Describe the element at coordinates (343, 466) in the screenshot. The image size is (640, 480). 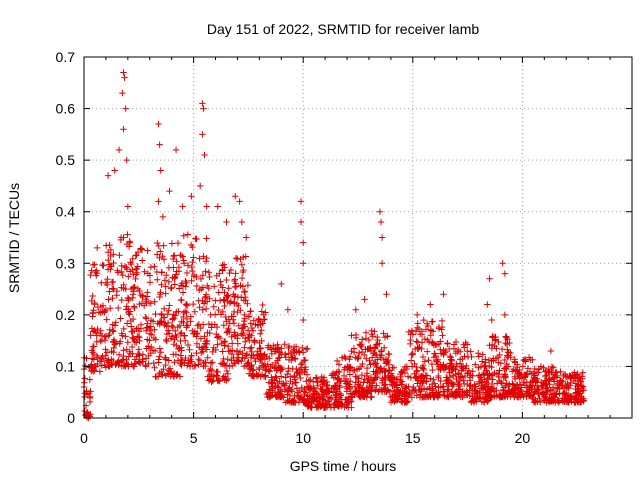
I see `x-axis-label: GPS time / hours` at that location.